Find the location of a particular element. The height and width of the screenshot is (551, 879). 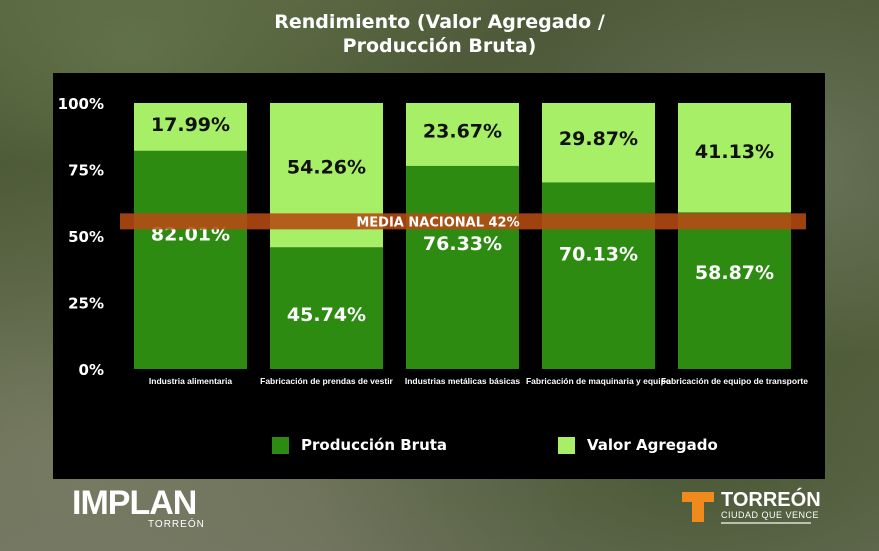

x-tick-label: Industria alimentaria is located at coordinates (190, 381).